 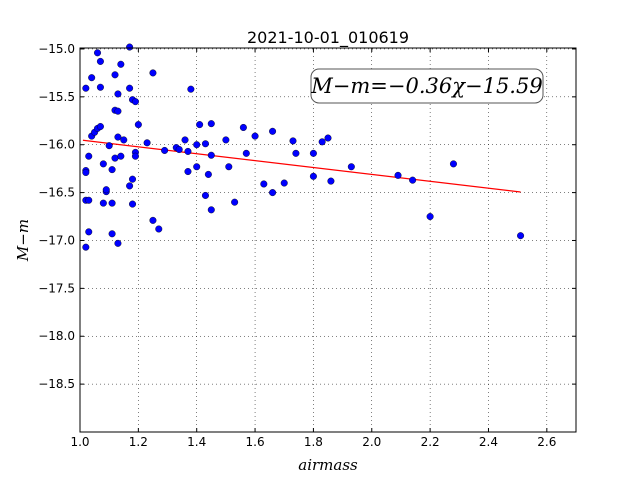 I want to click on y-tick-label: −18.5, so click(x=56, y=384).